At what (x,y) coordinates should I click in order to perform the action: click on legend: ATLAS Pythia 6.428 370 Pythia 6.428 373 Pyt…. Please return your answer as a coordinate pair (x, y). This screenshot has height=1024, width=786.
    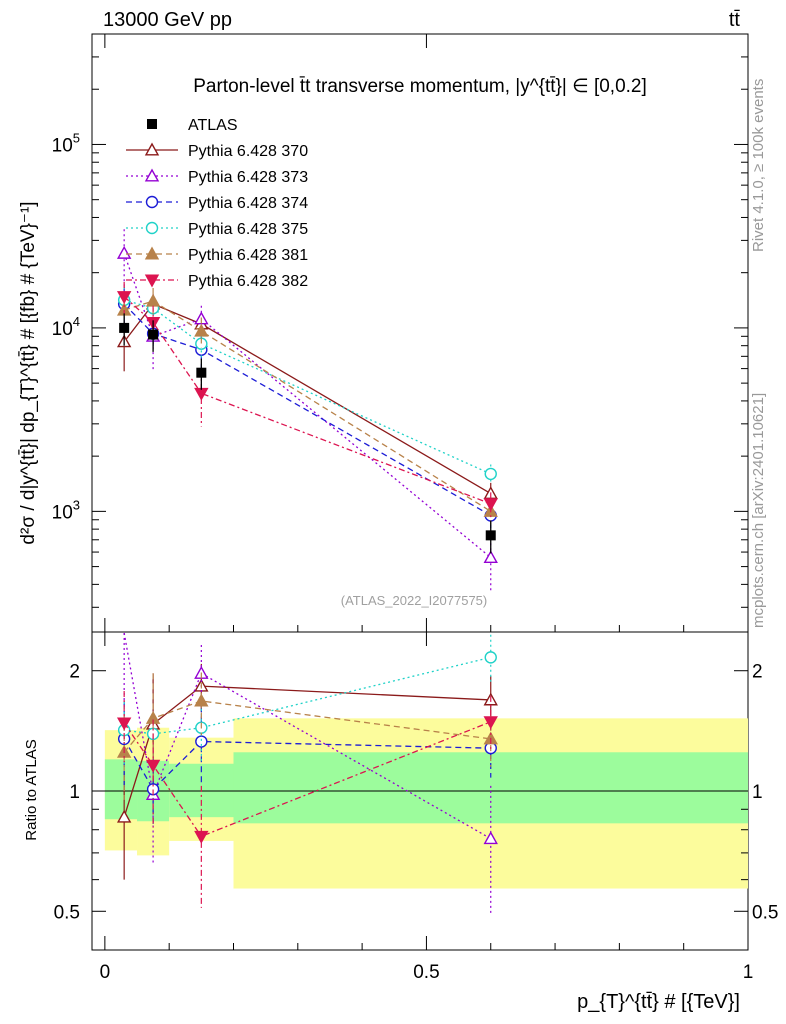
    Looking at the image, I should click on (217, 203).